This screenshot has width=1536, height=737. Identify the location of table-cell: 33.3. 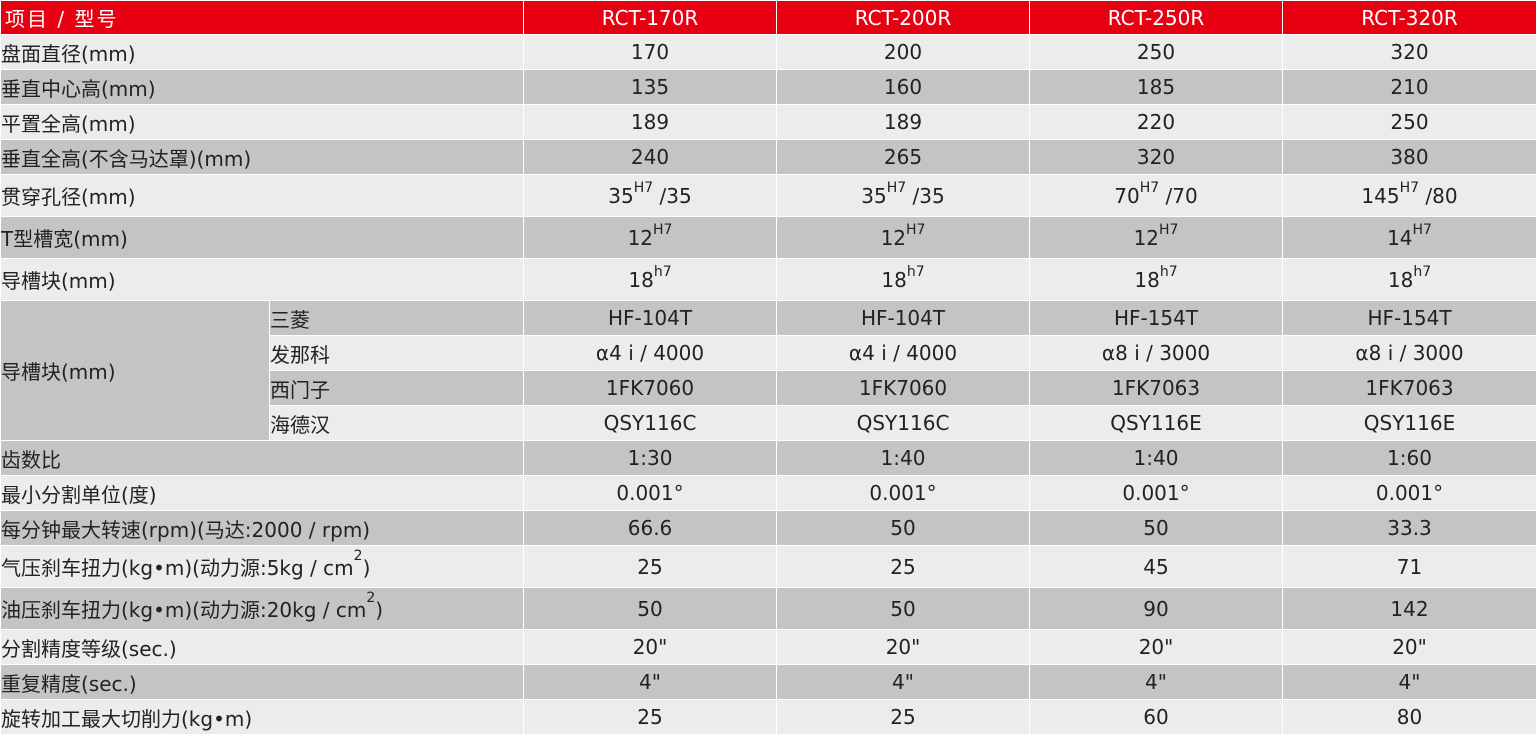
(1409, 528).